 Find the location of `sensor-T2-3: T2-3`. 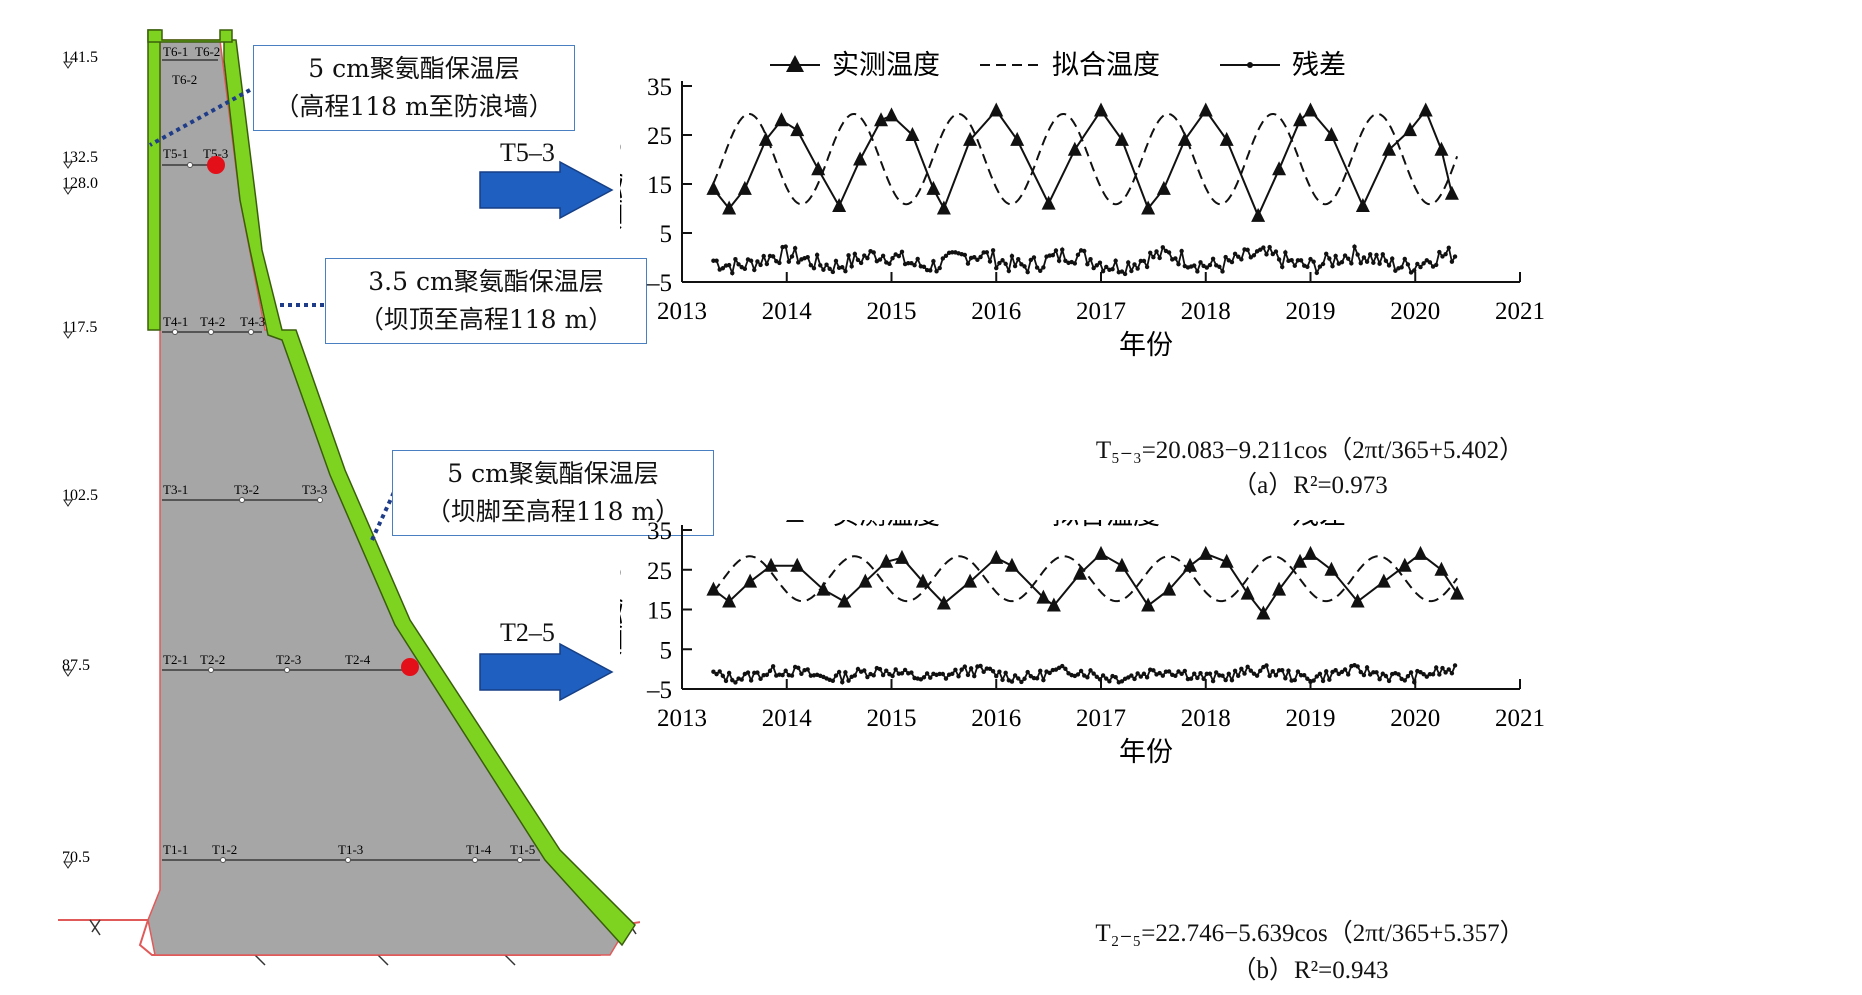

sensor-T2-3: T2-3 is located at coordinates (288, 659).